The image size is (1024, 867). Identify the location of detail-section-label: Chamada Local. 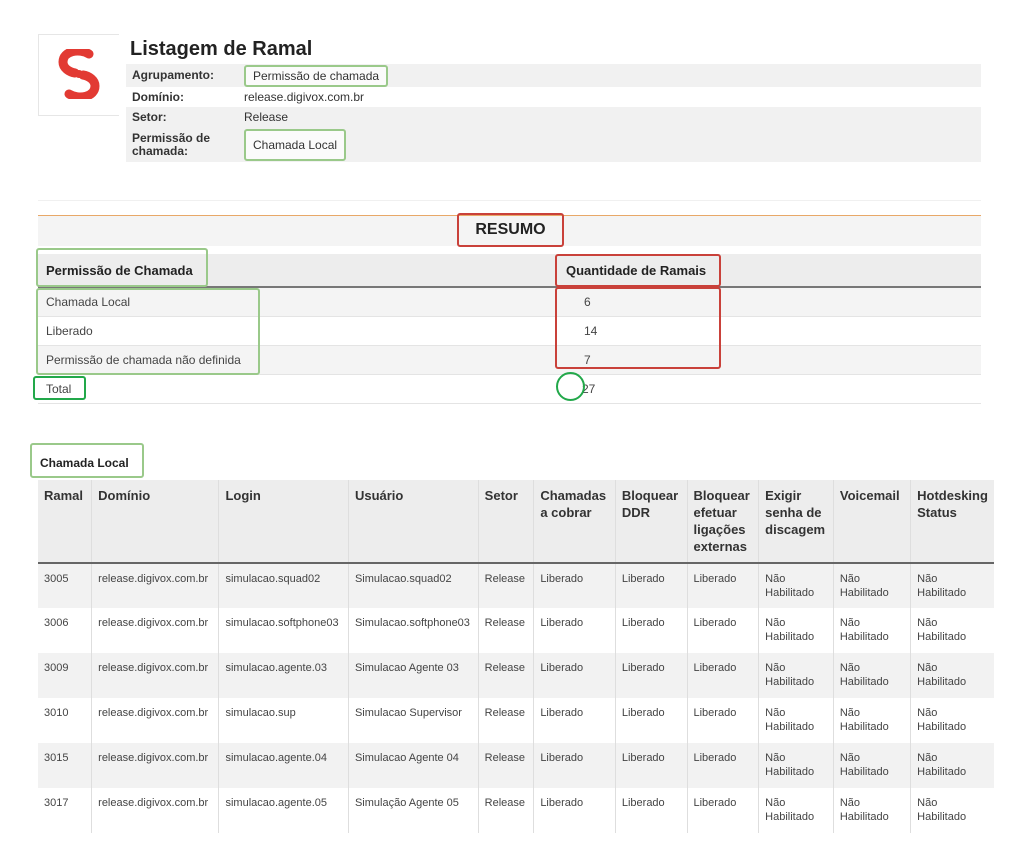
(87, 460).